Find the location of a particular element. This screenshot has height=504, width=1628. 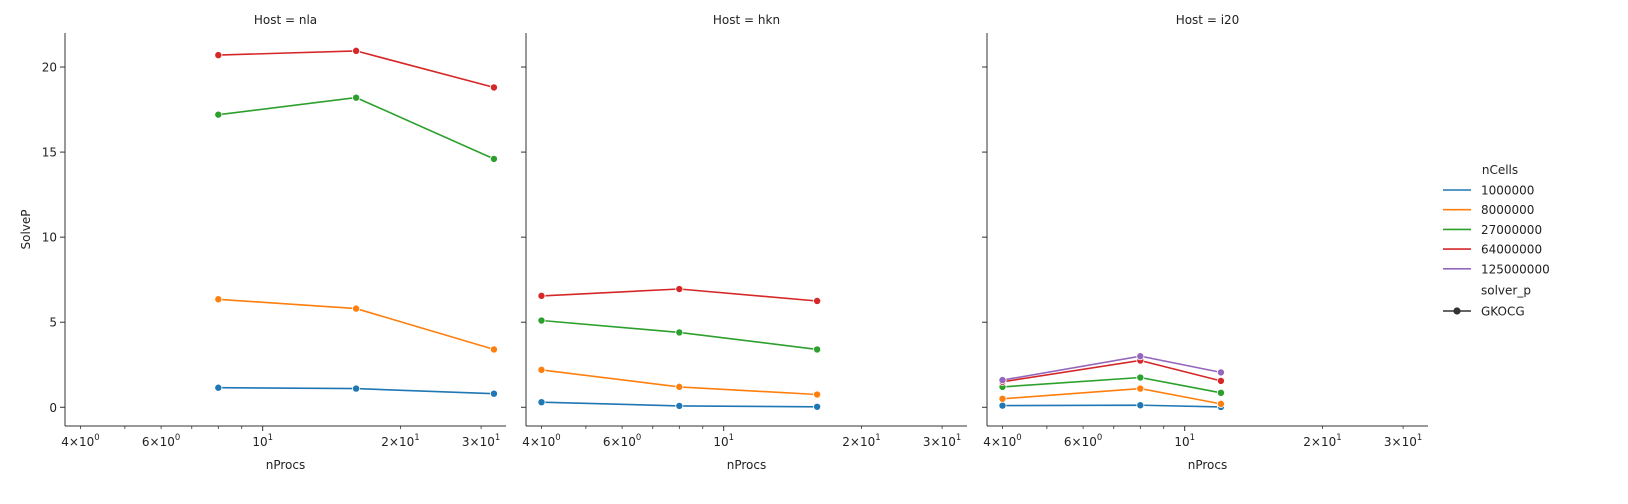

panel-title: Host = i20 is located at coordinates (1208, 20).